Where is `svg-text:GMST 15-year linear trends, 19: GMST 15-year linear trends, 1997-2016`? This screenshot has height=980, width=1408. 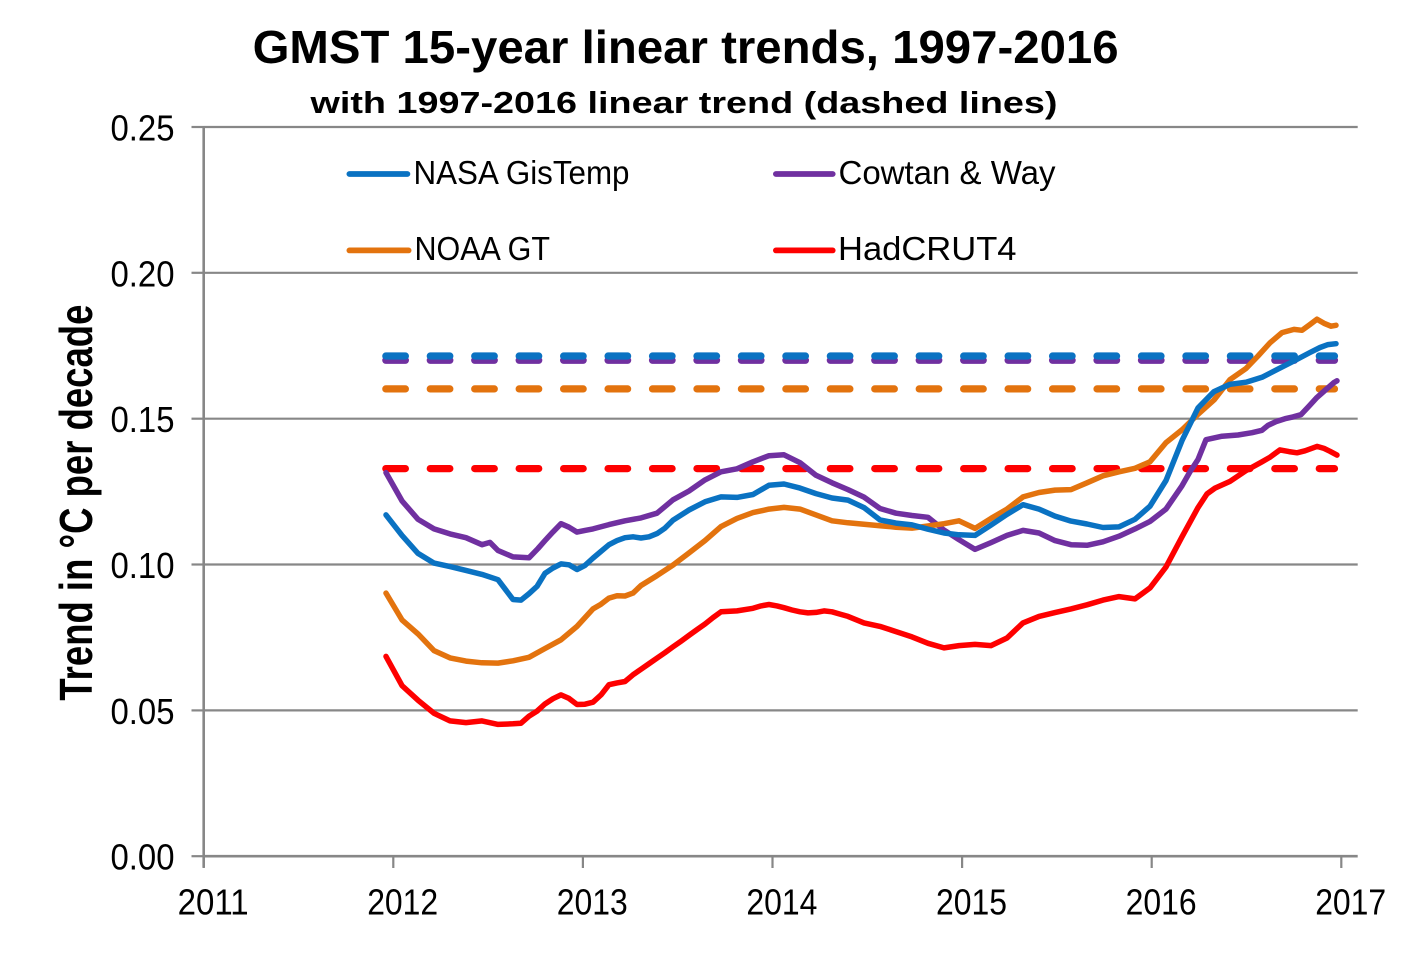
svg-text:GMST 15-year linear trends, 19: GMST 15-year linear trends, 1997-2016 is located at coordinates (686, 47).